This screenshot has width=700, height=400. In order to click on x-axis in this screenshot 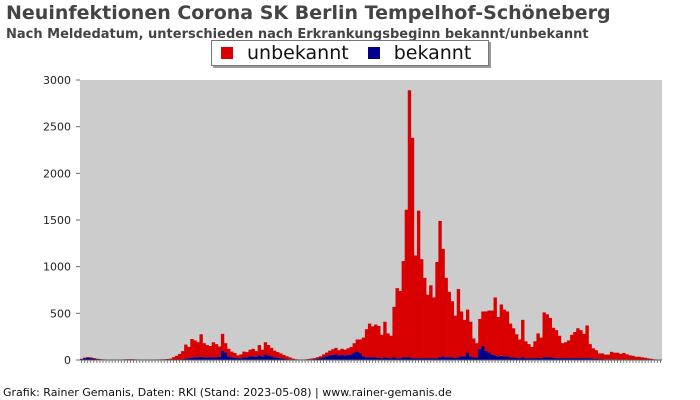, I will do `click(371, 361)`.